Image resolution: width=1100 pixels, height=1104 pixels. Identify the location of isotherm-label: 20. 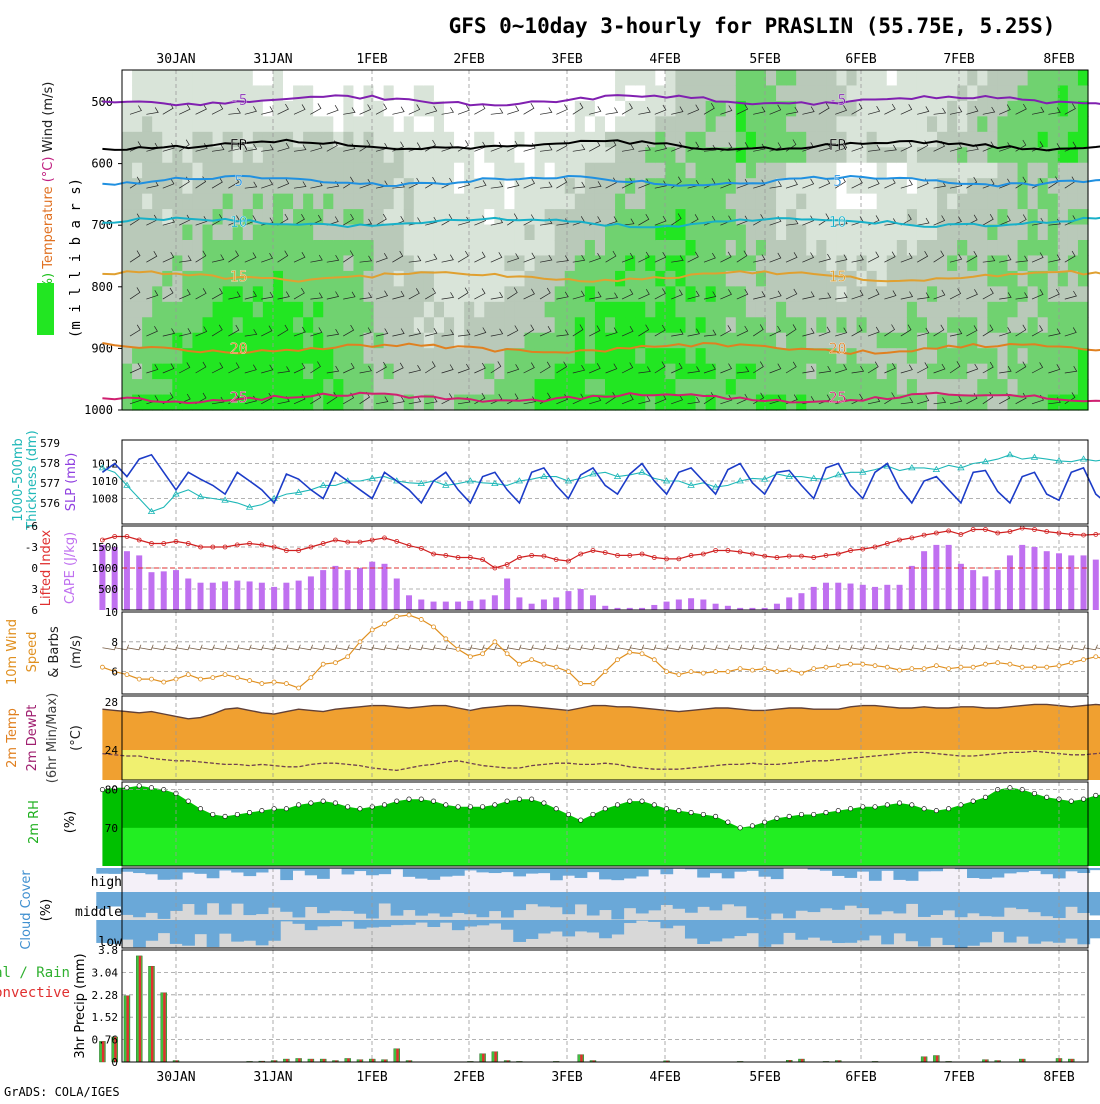
(837, 348).